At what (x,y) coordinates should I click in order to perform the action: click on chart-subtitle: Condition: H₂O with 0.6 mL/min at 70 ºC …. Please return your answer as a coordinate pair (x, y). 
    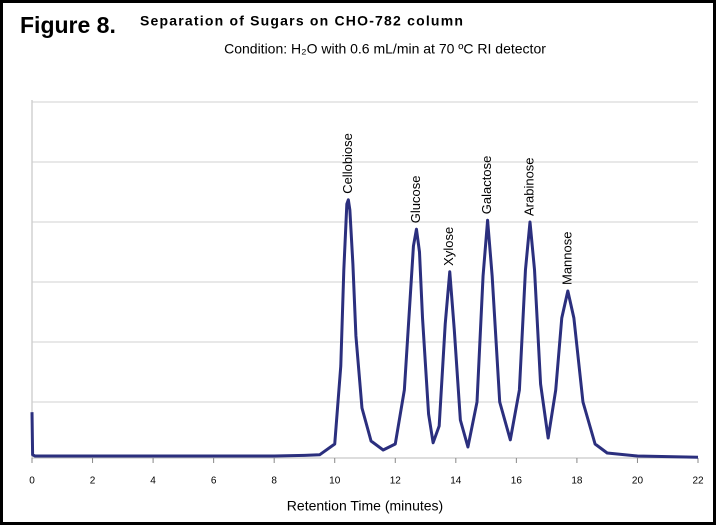
    Looking at the image, I should click on (385, 49).